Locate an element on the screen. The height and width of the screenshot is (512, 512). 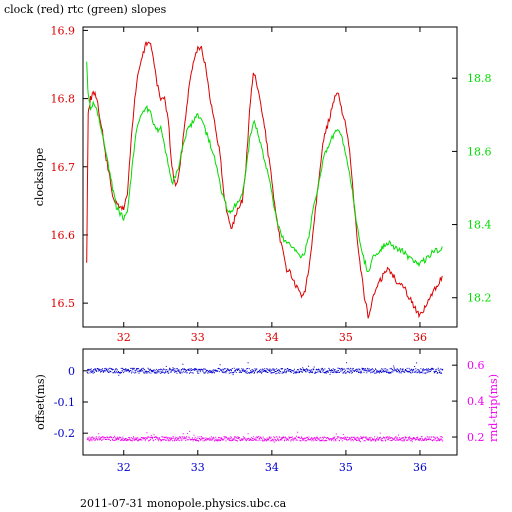
y-left-tick-label: 16.7 is located at coordinates (63, 167).